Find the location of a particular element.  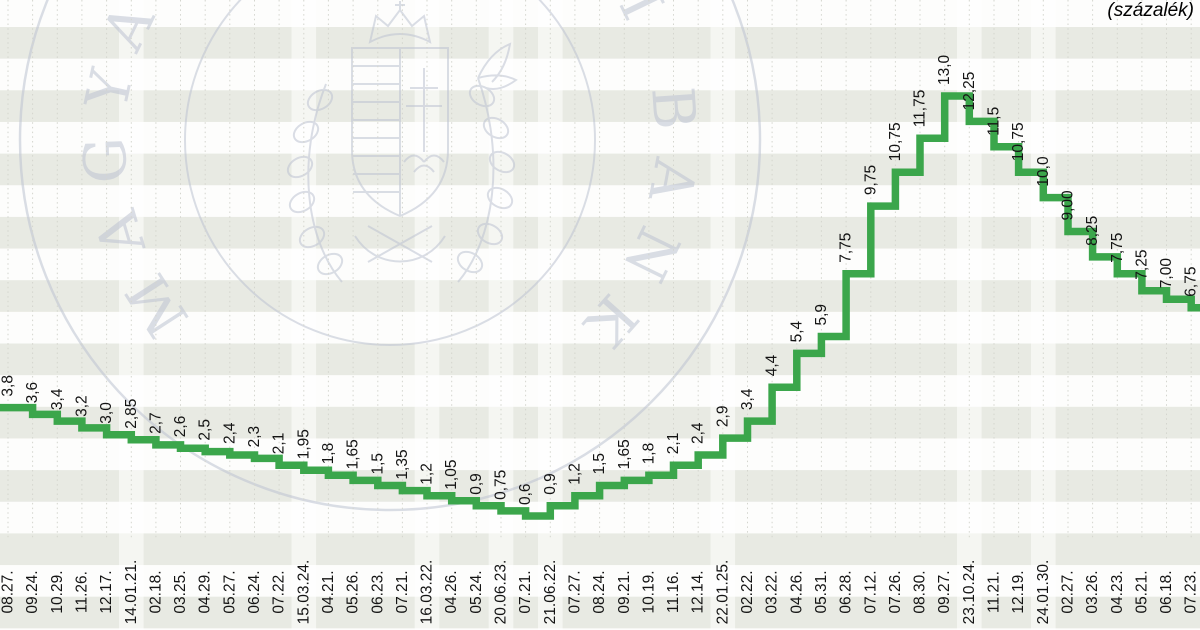

value-label: 1,95 is located at coordinates (303, 444).